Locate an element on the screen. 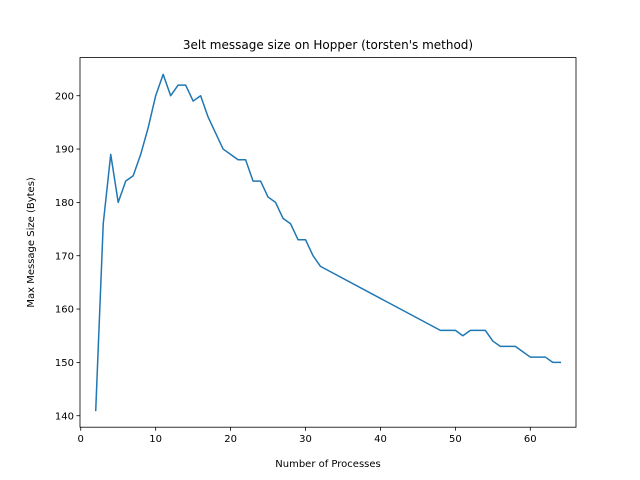  x-tick-label: 40 is located at coordinates (380, 439).